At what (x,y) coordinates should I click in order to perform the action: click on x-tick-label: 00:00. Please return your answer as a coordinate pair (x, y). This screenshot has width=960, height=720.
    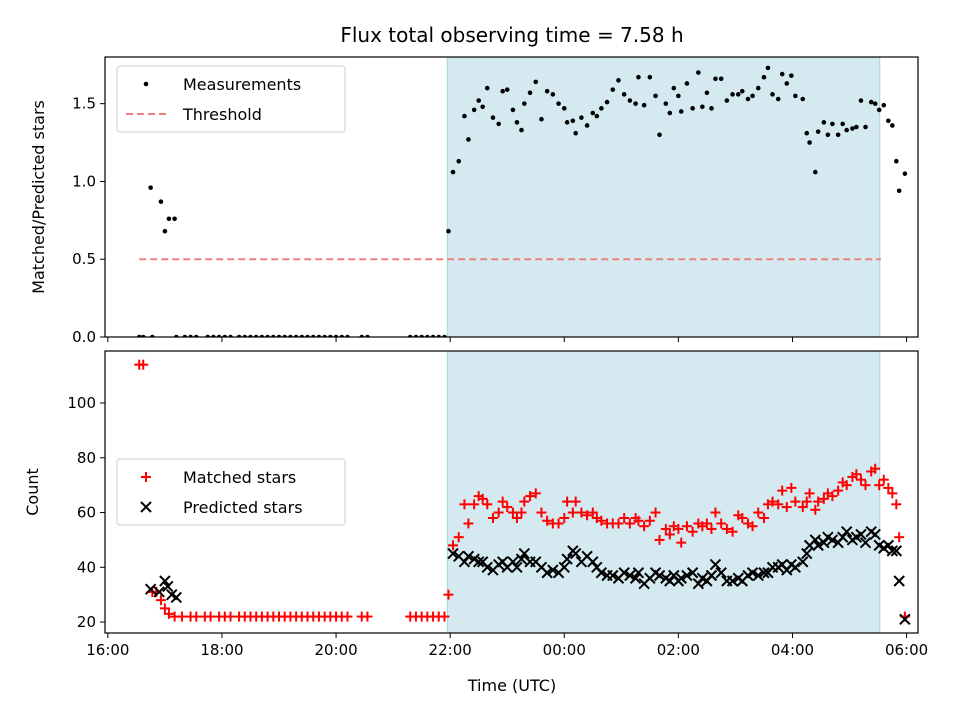
    Looking at the image, I should click on (564, 650).